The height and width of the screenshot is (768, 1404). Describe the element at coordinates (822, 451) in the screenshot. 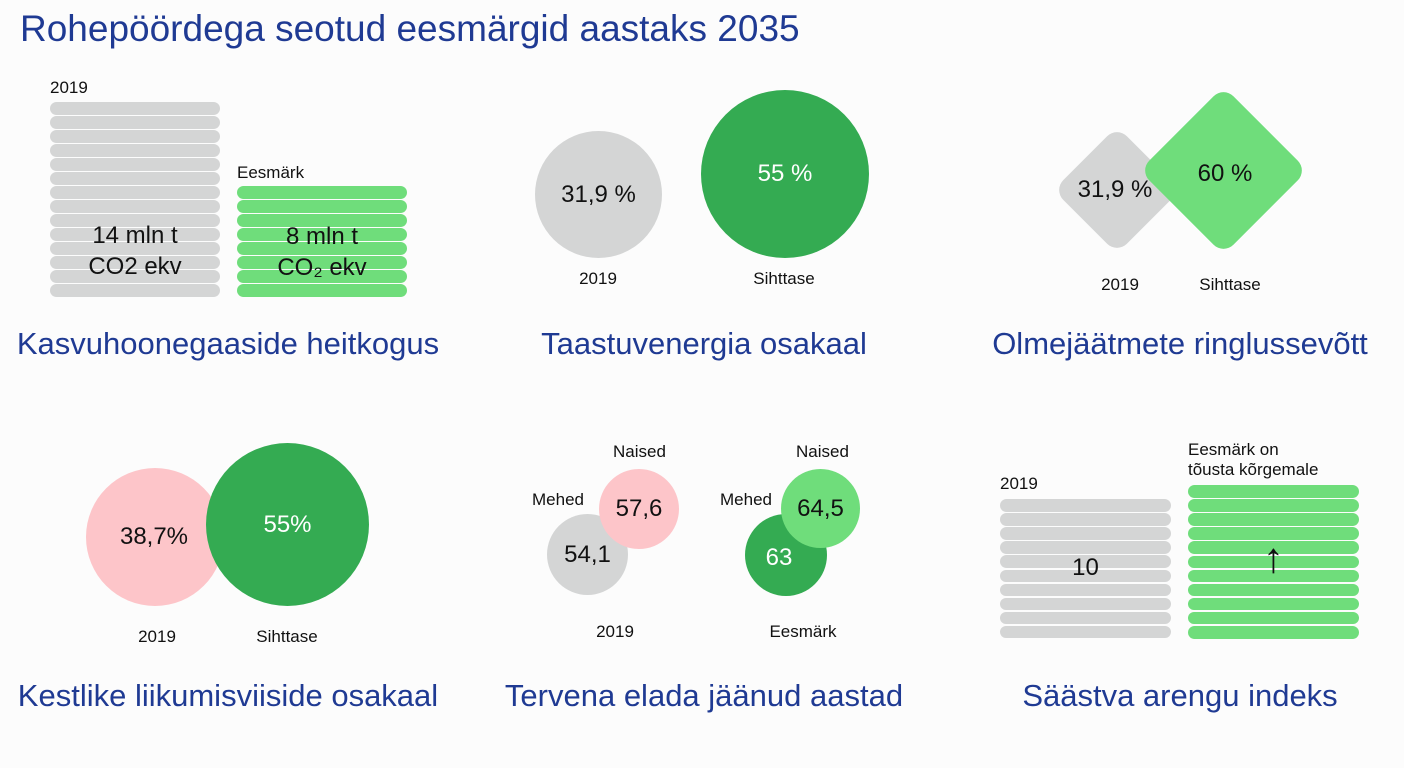

I see `hly-series-women-target: Naised` at that location.